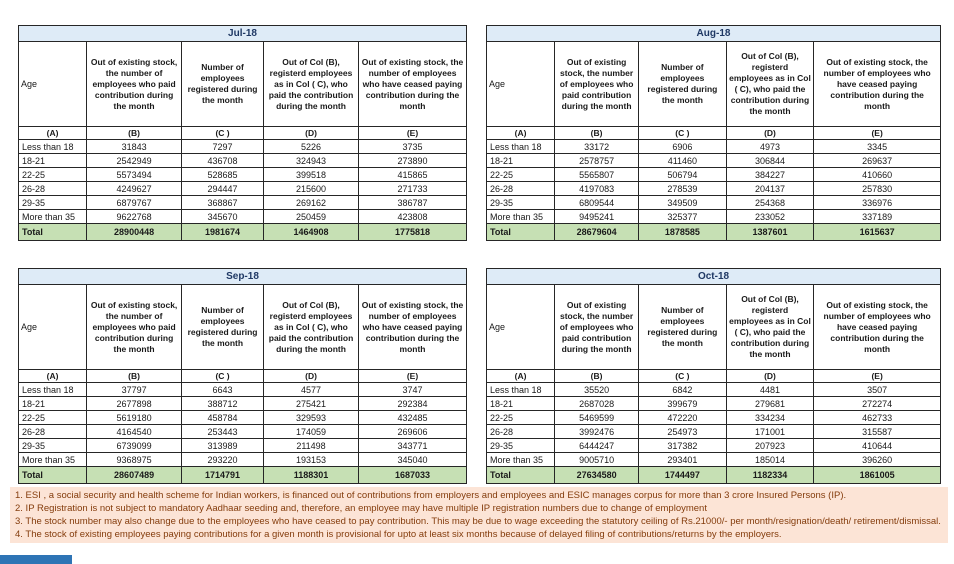  Describe the element at coordinates (134, 146) in the screenshot. I see `value-cell: 31843` at that location.